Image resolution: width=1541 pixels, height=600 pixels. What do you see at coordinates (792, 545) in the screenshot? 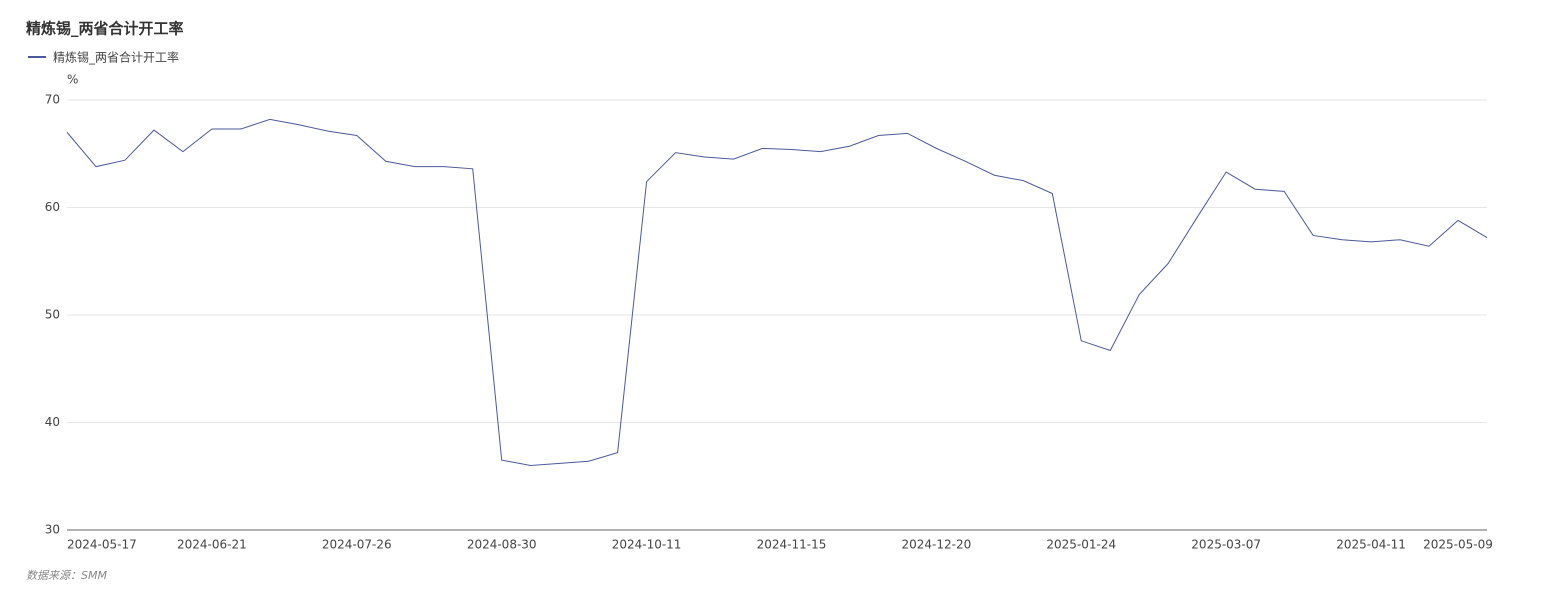
I see `x-tick-label: 2024-11-15` at bounding box center [792, 545].